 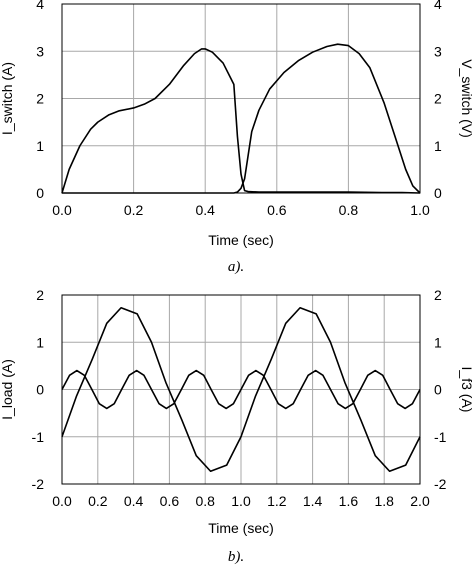 I want to click on y-axis-label-left: I_load (A), so click(x=7, y=389).